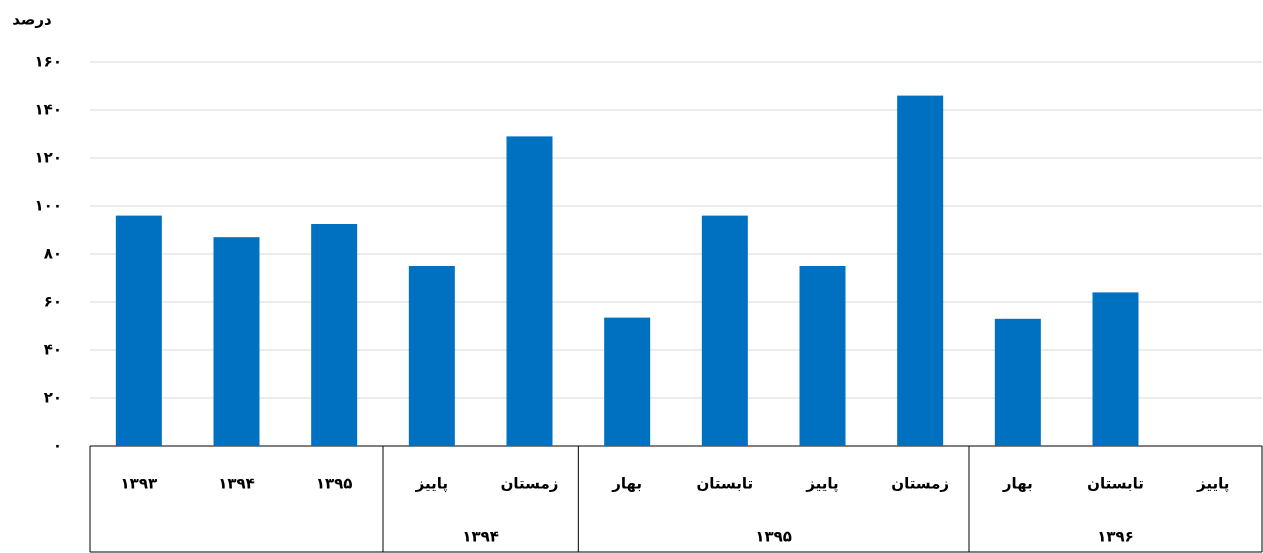 Image resolution: width=1263 pixels, height=553 pixels. I want to click on y-axis-label: درصد, so click(32, 20).